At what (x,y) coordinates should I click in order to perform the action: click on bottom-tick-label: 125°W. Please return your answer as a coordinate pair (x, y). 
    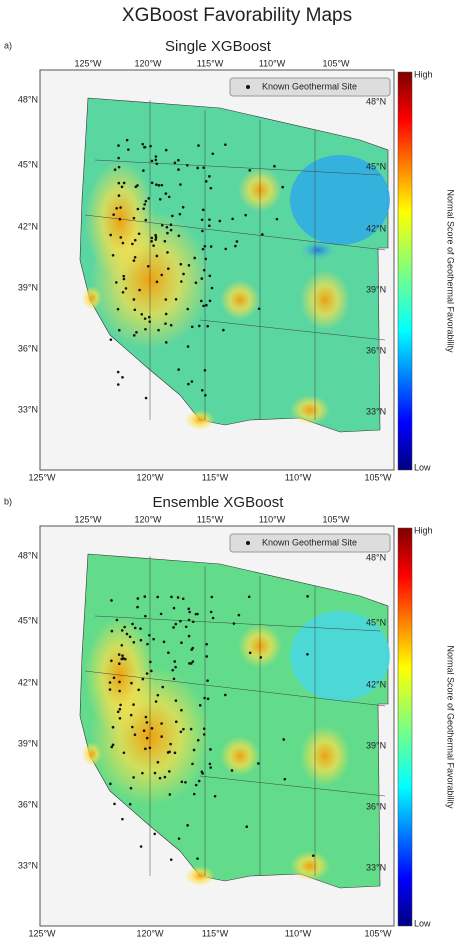
    Looking at the image, I should click on (42, 477).